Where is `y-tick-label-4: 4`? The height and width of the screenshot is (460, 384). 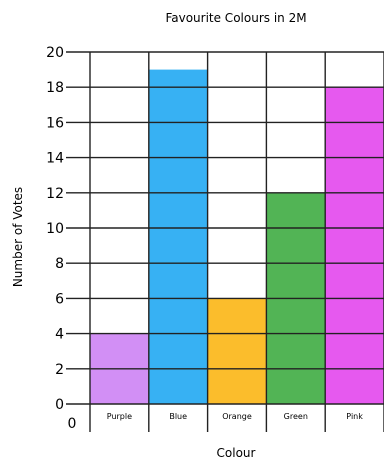 y-tick-label-4: 4 is located at coordinates (59, 335).